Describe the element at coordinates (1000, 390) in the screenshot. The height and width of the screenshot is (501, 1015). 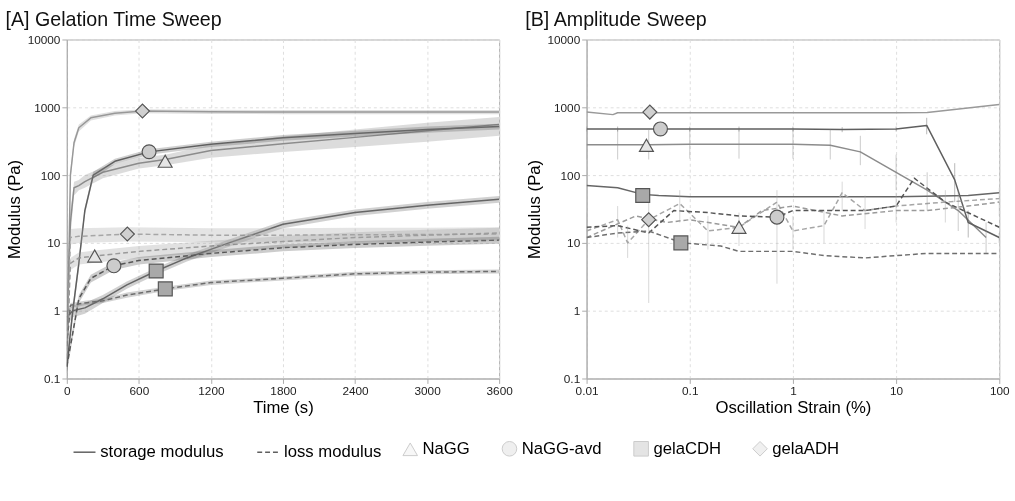
I see `x-tick-label: 100` at that location.